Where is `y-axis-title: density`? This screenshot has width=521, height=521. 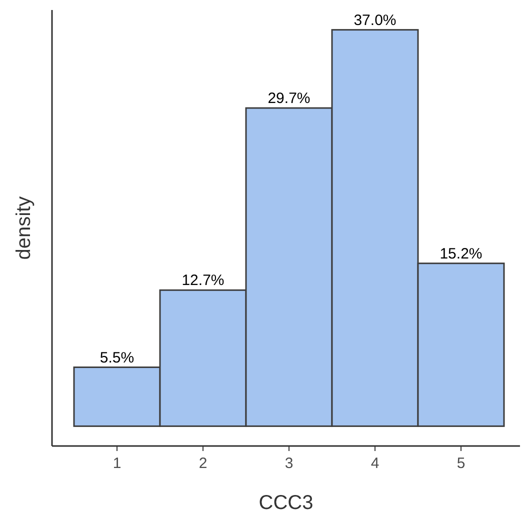 y-axis-title: density is located at coordinates (24, 228).